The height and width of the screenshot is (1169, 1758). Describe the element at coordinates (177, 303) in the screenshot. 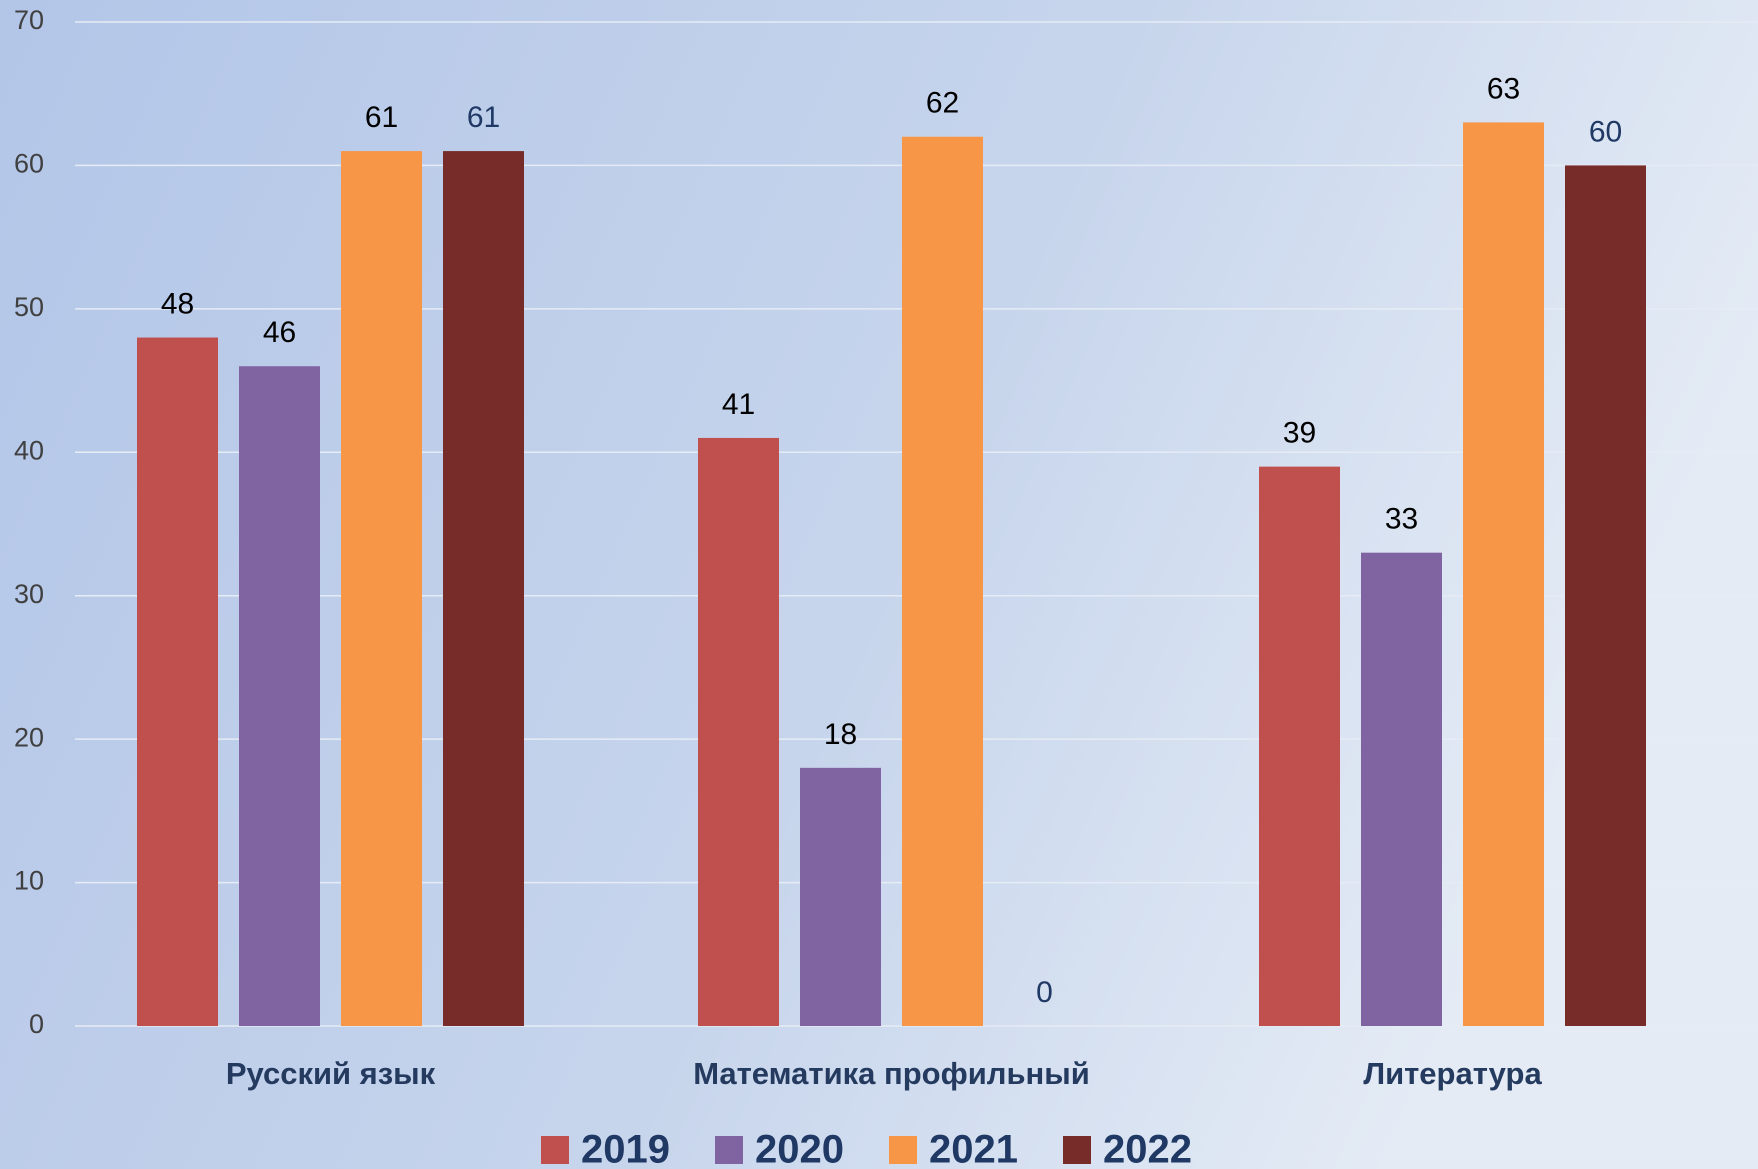

I see `value-label: 48` at that location.